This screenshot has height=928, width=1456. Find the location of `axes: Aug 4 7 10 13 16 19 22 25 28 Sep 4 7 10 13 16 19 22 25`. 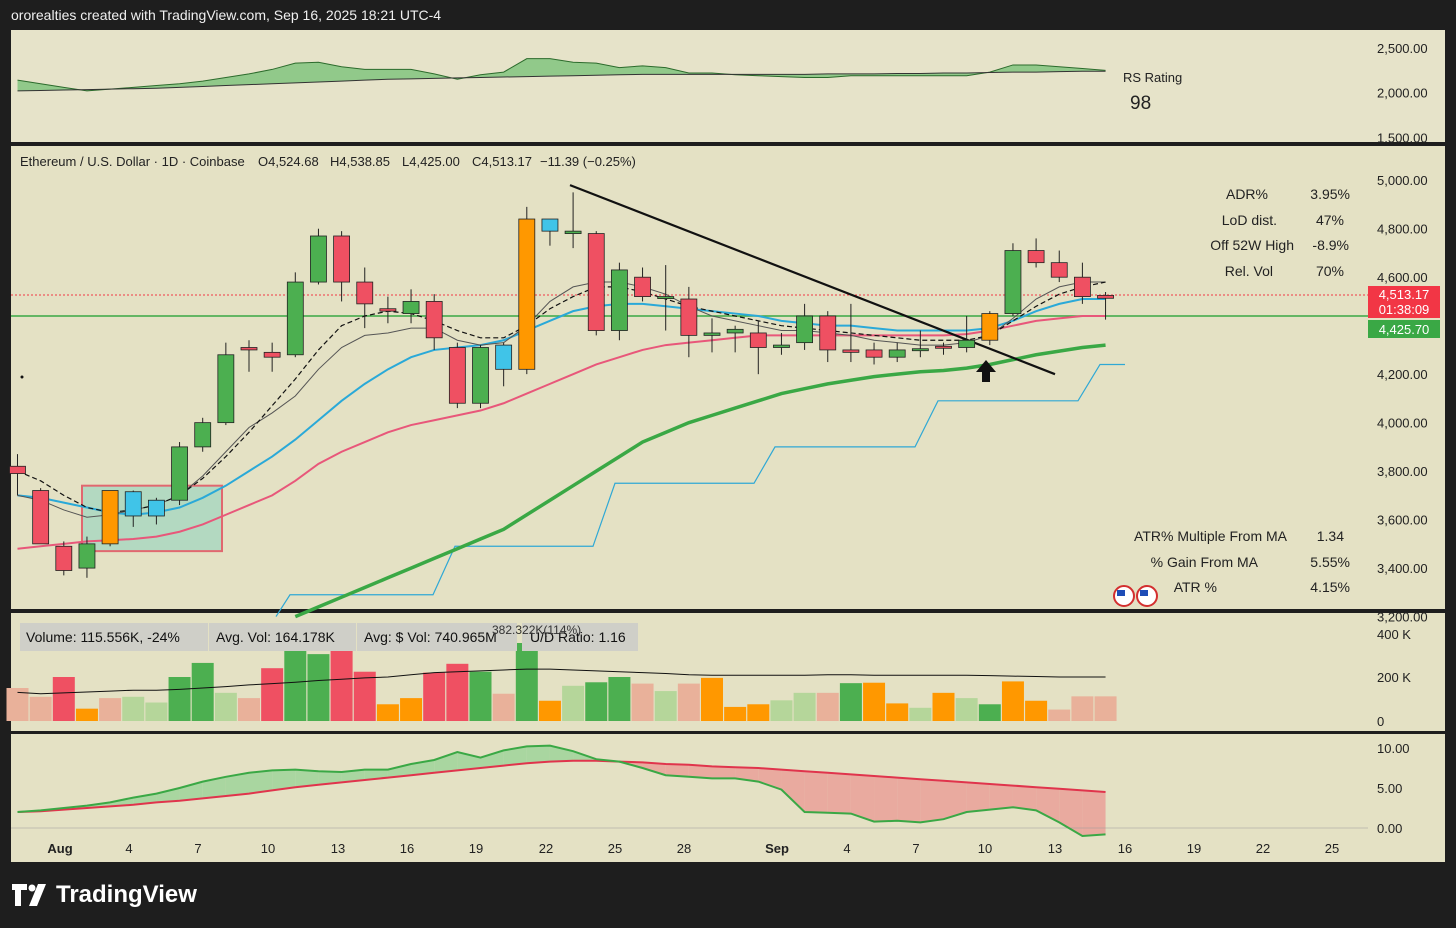

axes: Aug 4 7 10 13 16 19 22 25 28 Sep 4 7 10 13 16 19 22 25 is located at coordinates (693, 848).